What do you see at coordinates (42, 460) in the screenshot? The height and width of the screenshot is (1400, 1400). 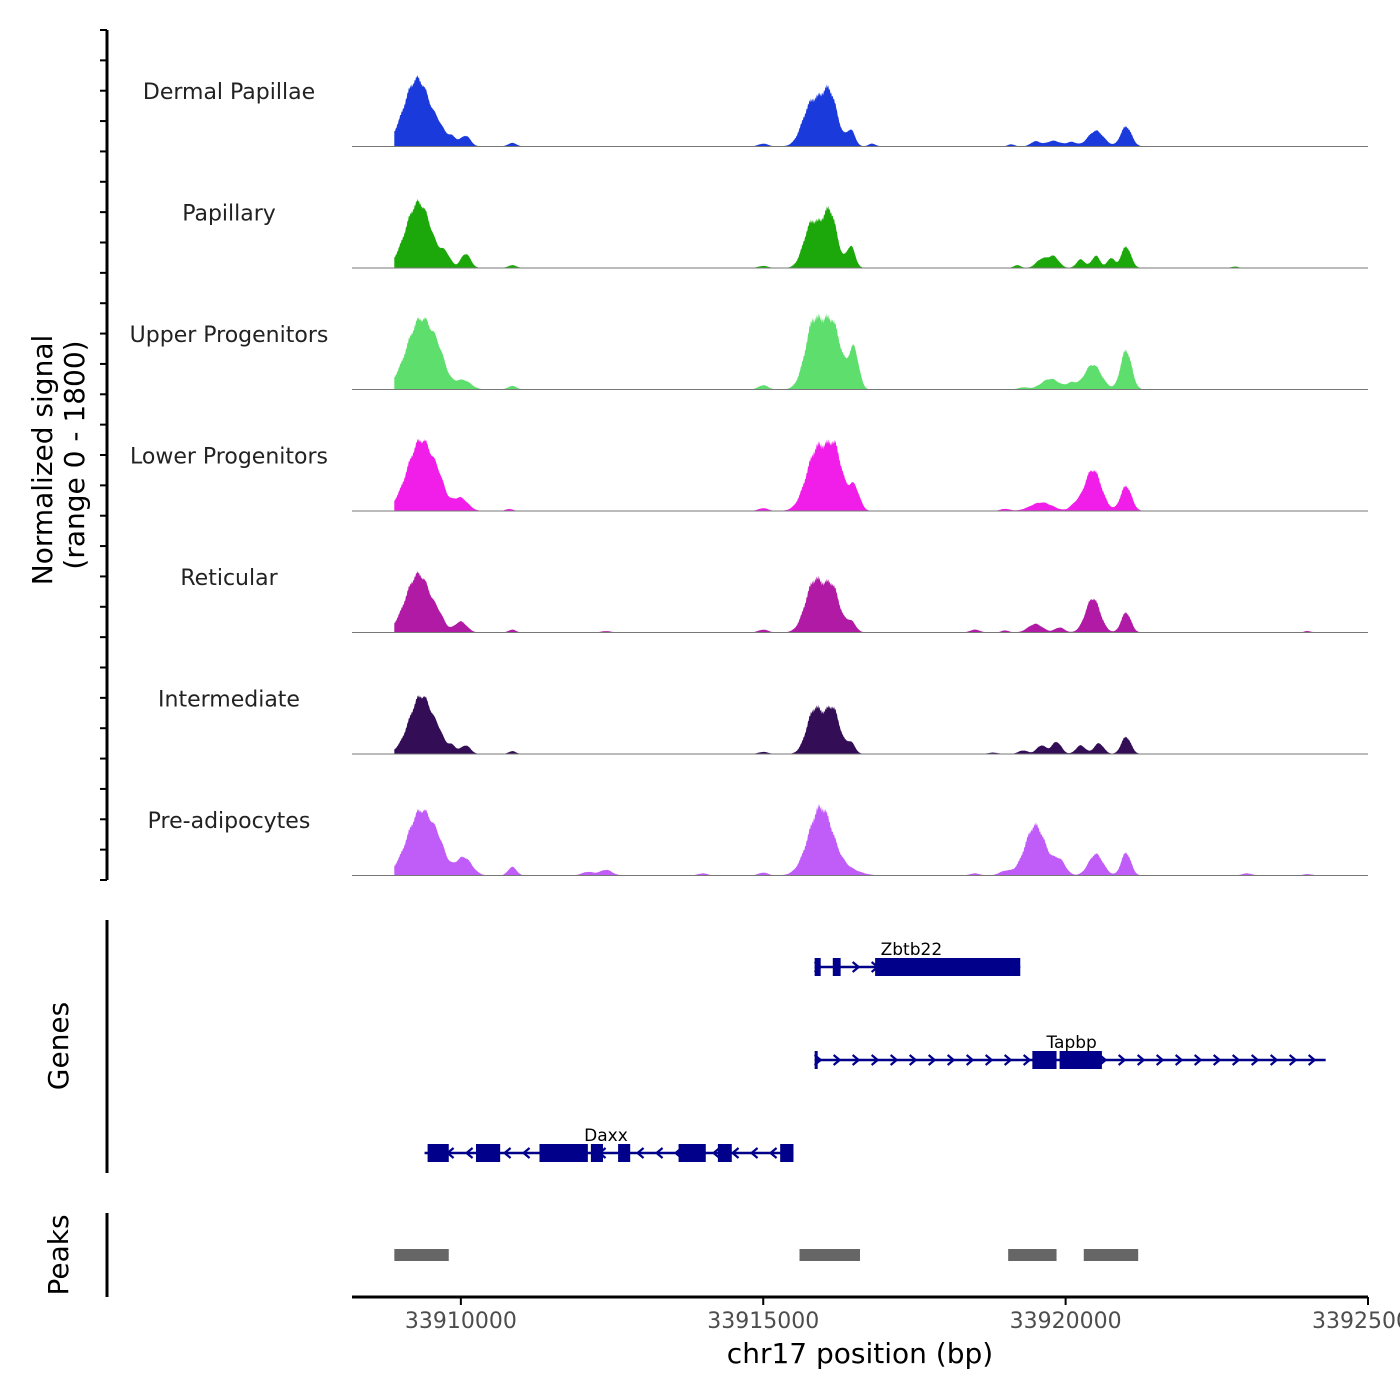 I see `y-axis-title-line1: Normalized signal` at bounding box center [42, 460].